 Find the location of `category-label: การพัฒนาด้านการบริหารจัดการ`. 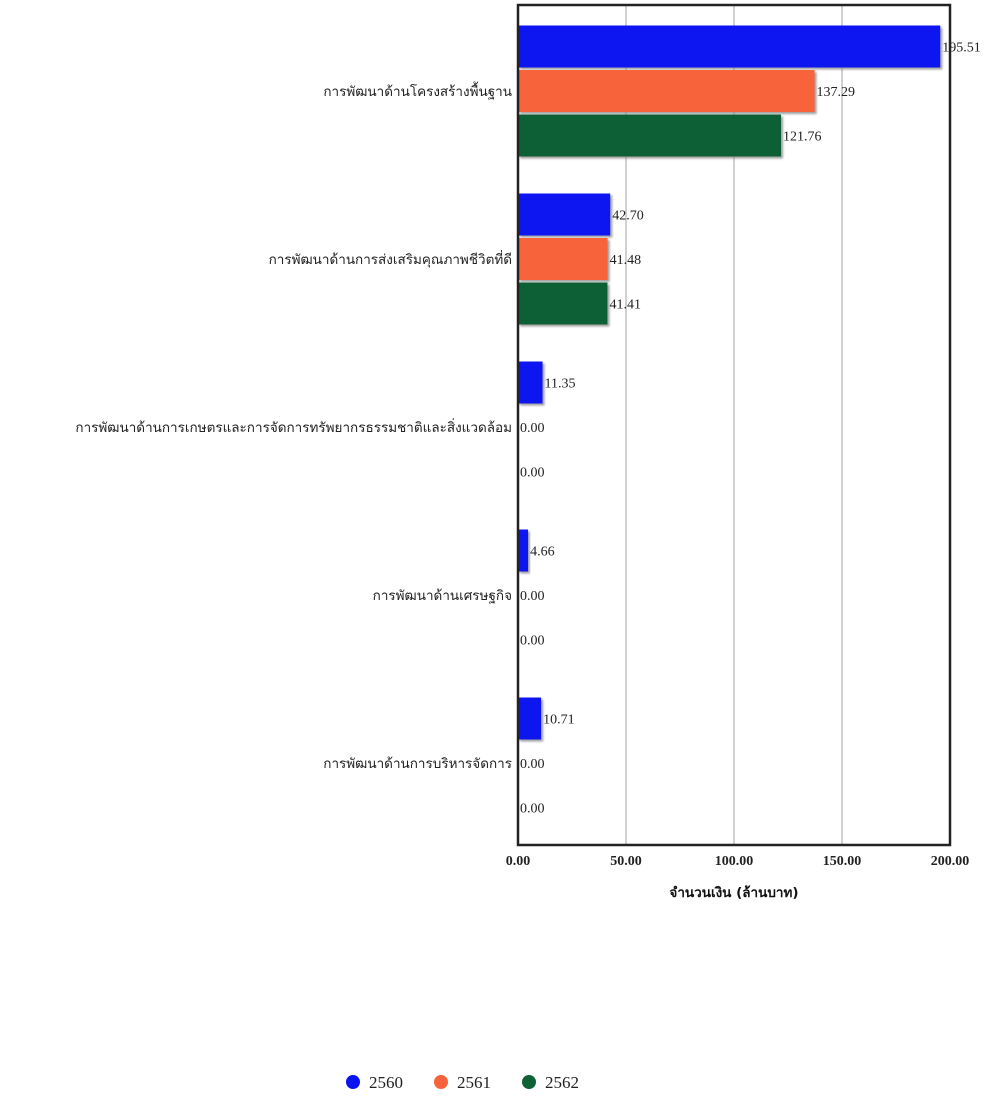

category-label: การพัฒนาด้านการบริหารจัดการ is located at coordinates (417, 764).